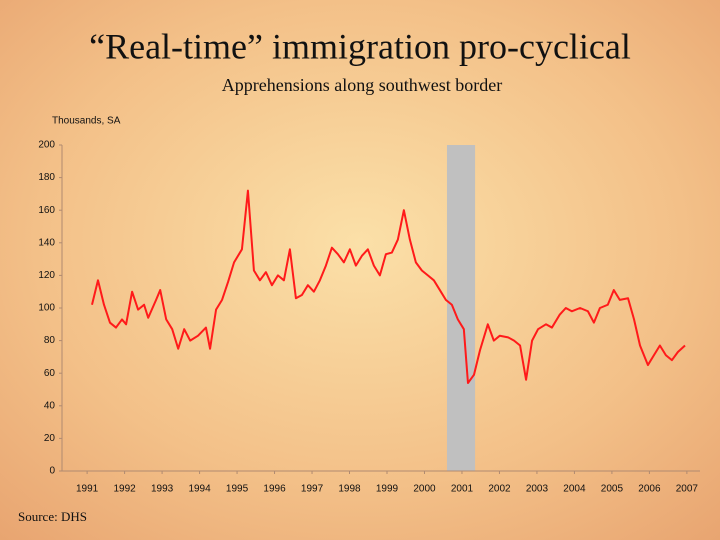 This screenshot has height=540, width=720. I want to click on x-tick-label: 2001, so click(462, 489).